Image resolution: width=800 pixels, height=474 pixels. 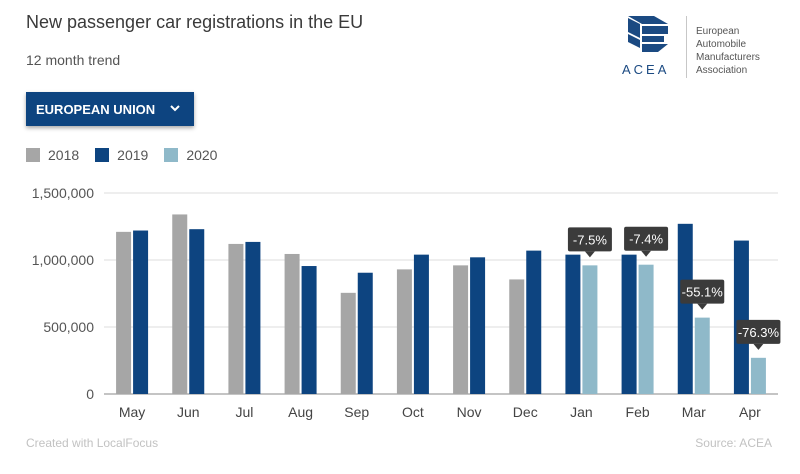 I want to click on x-tick-label-sep: Sep, so click(x=356, y=412).